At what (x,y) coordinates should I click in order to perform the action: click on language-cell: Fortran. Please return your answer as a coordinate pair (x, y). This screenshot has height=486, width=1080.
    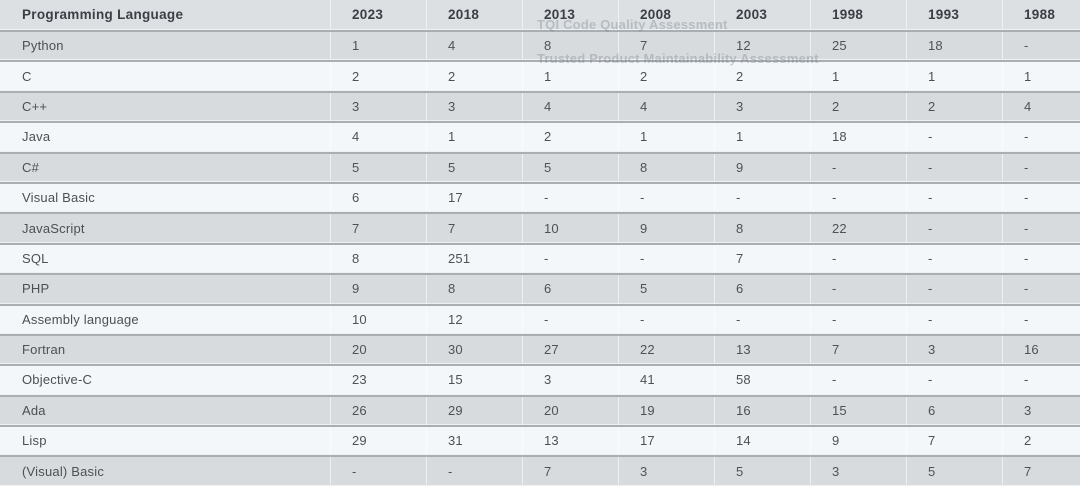
    Looking at the image, I should click on (165, 349).